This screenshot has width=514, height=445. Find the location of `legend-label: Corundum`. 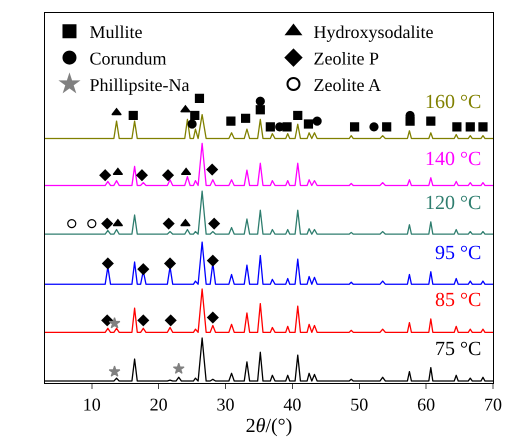

legend-label: Corundum is located at coordinates (127, 58).